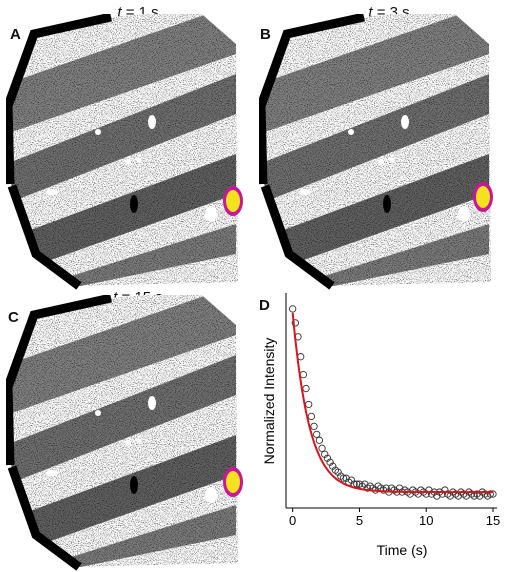  I want to click on fit-curve, so click(392, 403).